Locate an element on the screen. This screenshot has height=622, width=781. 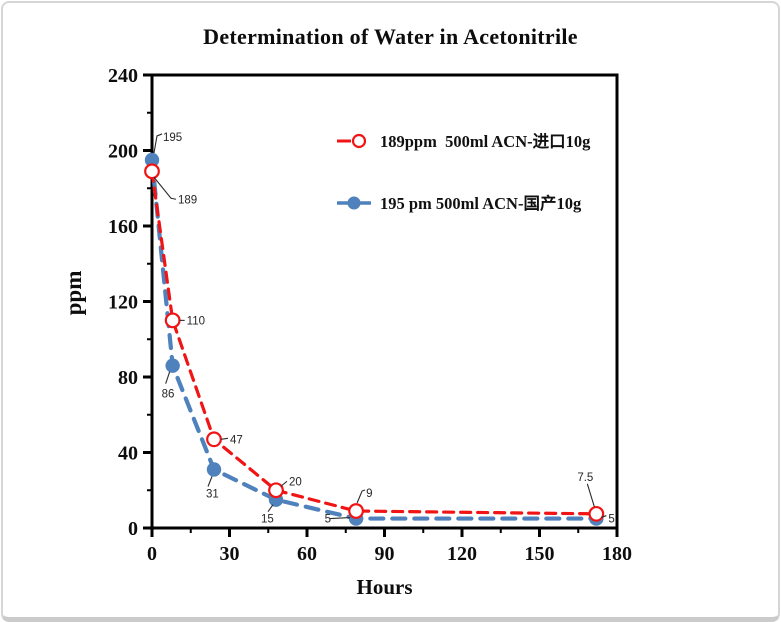
point-label: 7.5 is located at coordinates (585, 478).